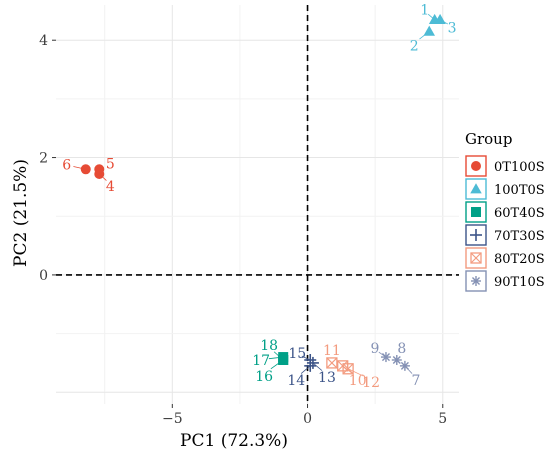 The height and width of the screenshot is (459, 550). Describe the element at coordinates (269, 346) in the screenshot. I see `point-label-18: 18` at that location.